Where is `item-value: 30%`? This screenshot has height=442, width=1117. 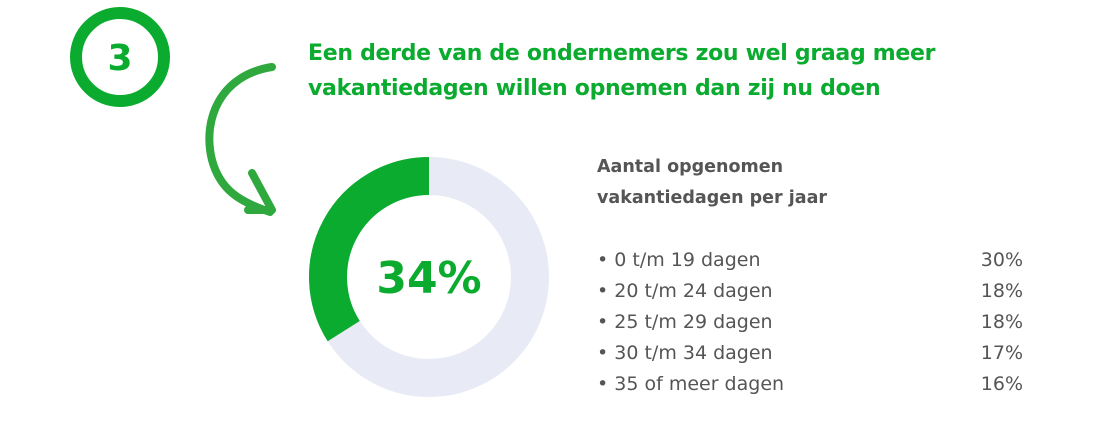
item-value: 30% is located at coordinates (1001, 260).